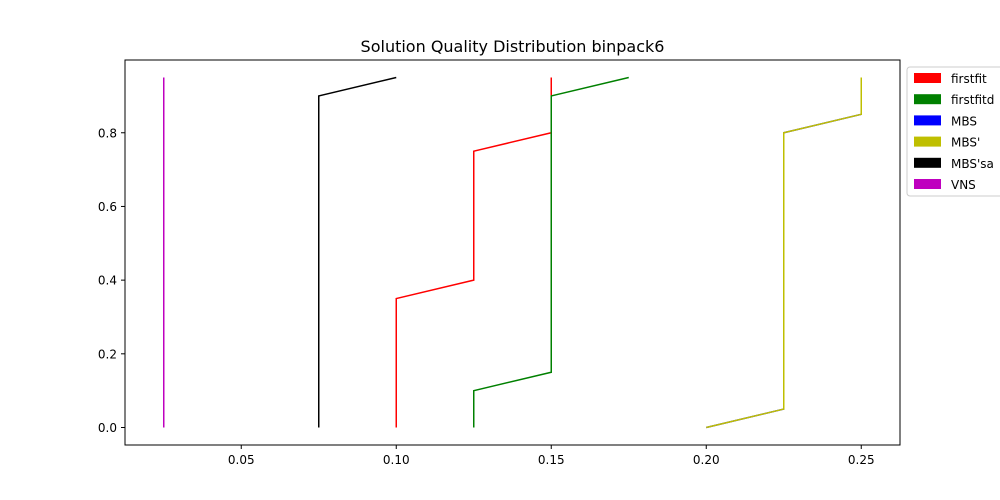 The width and height of the screenshot is (1000, 500). Describe the element at coordinates (107, 281) in the screenshot. I see `y-tick-label: 0.4` at that location.